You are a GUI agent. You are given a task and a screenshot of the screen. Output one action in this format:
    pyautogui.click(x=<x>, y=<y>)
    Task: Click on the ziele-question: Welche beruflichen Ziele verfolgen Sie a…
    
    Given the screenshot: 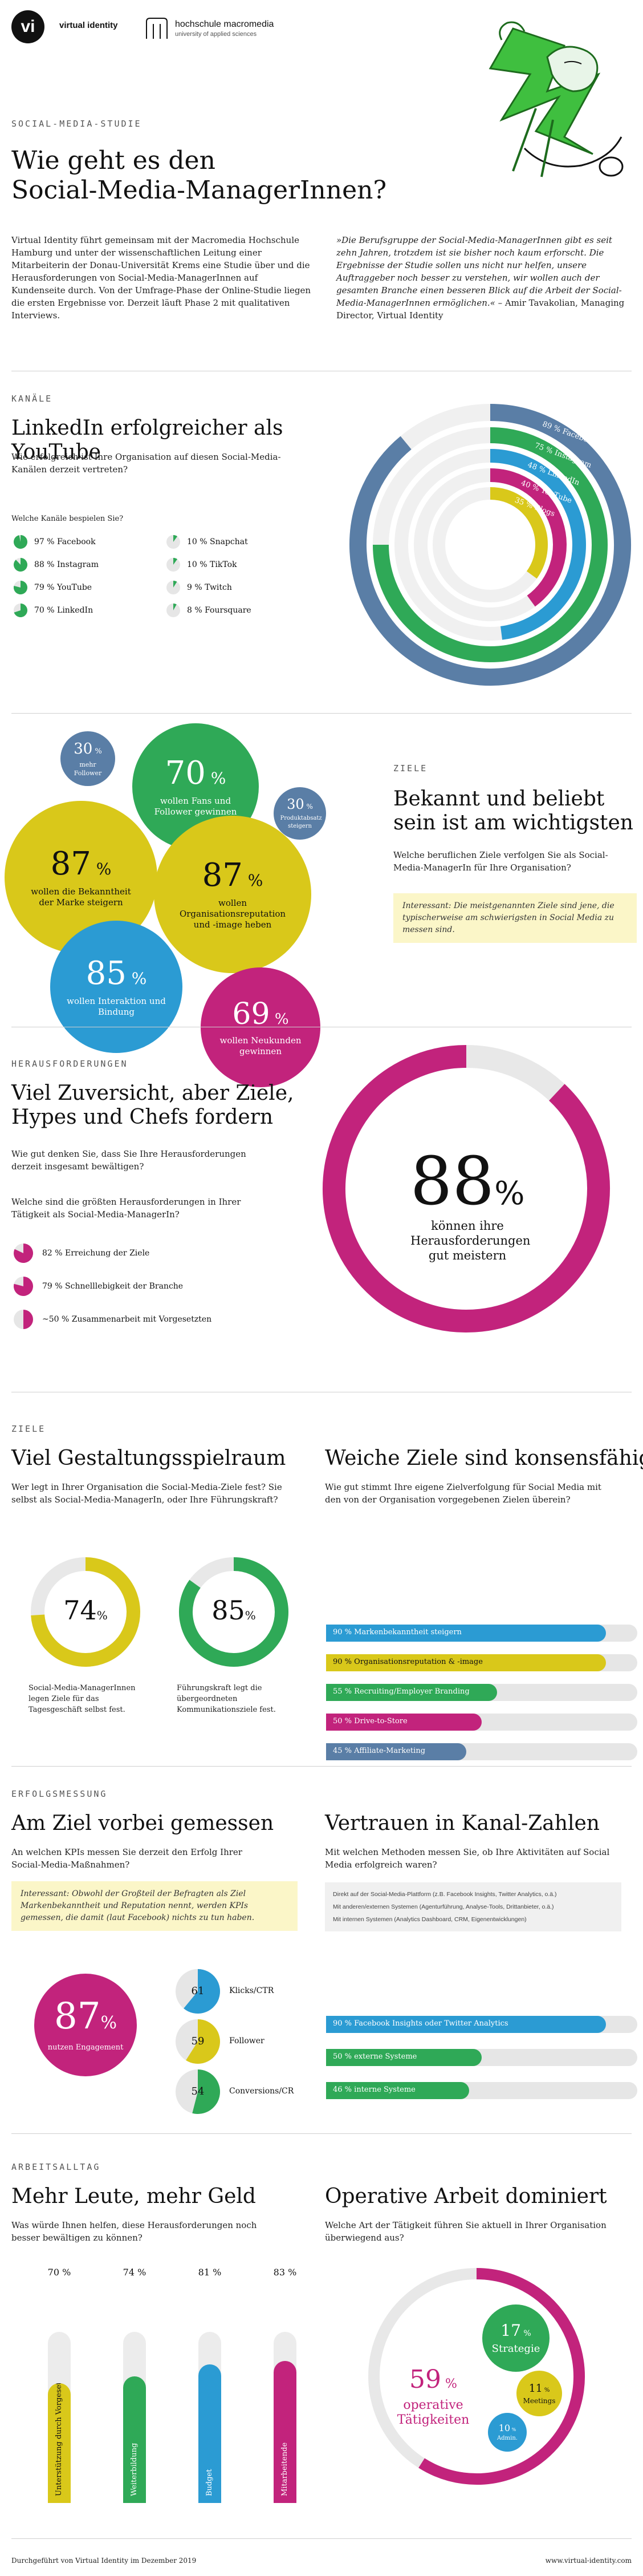 What is the action you would take?
    pyautogui.click(x=500, y=861)
    